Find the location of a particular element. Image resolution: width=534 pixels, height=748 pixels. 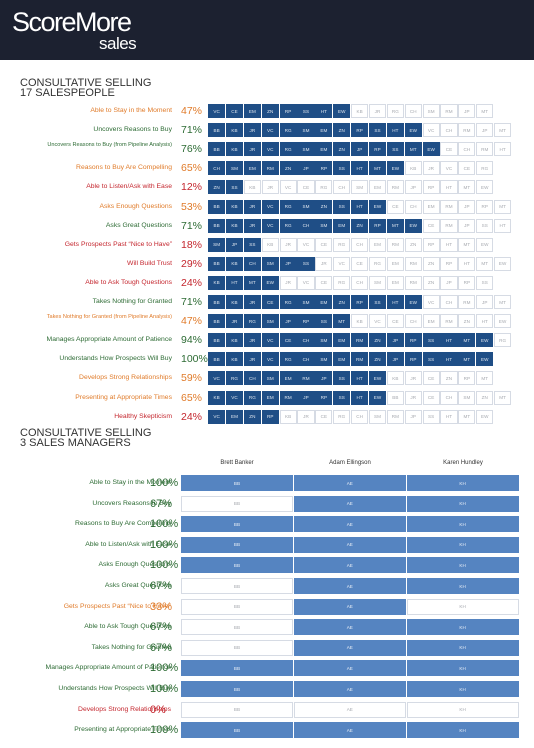

person-cells: BB JR RG SM JP RP SS MT KB VC CE CH EM RM ZN HT EW is located at coordinates (360, 321).